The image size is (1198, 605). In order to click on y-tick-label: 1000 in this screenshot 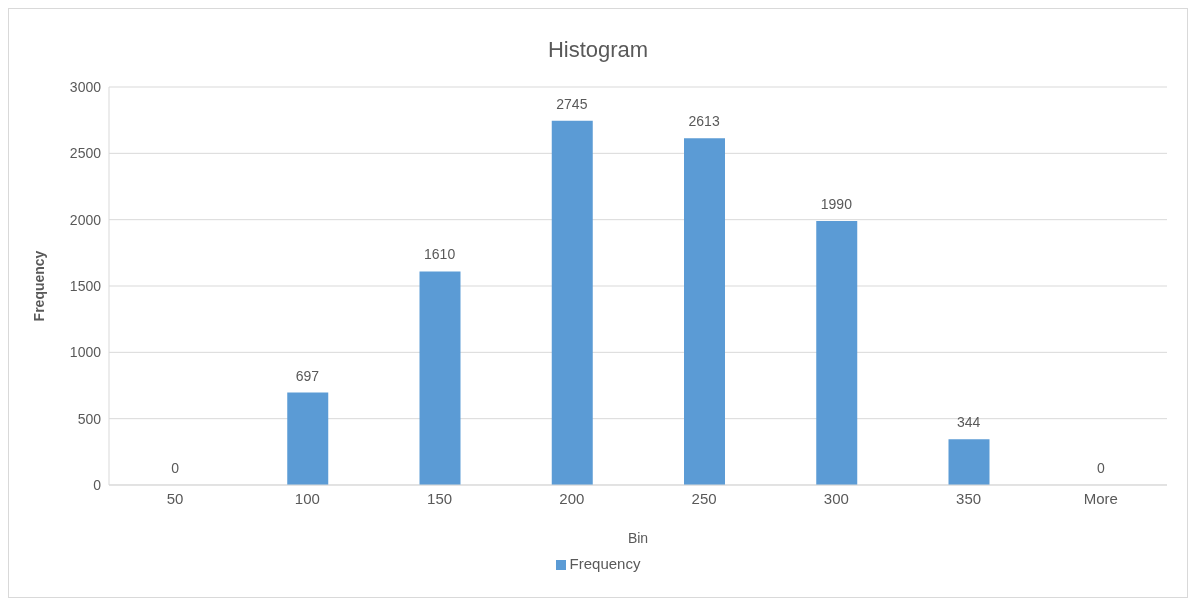, I will do `click(85, 352)`.